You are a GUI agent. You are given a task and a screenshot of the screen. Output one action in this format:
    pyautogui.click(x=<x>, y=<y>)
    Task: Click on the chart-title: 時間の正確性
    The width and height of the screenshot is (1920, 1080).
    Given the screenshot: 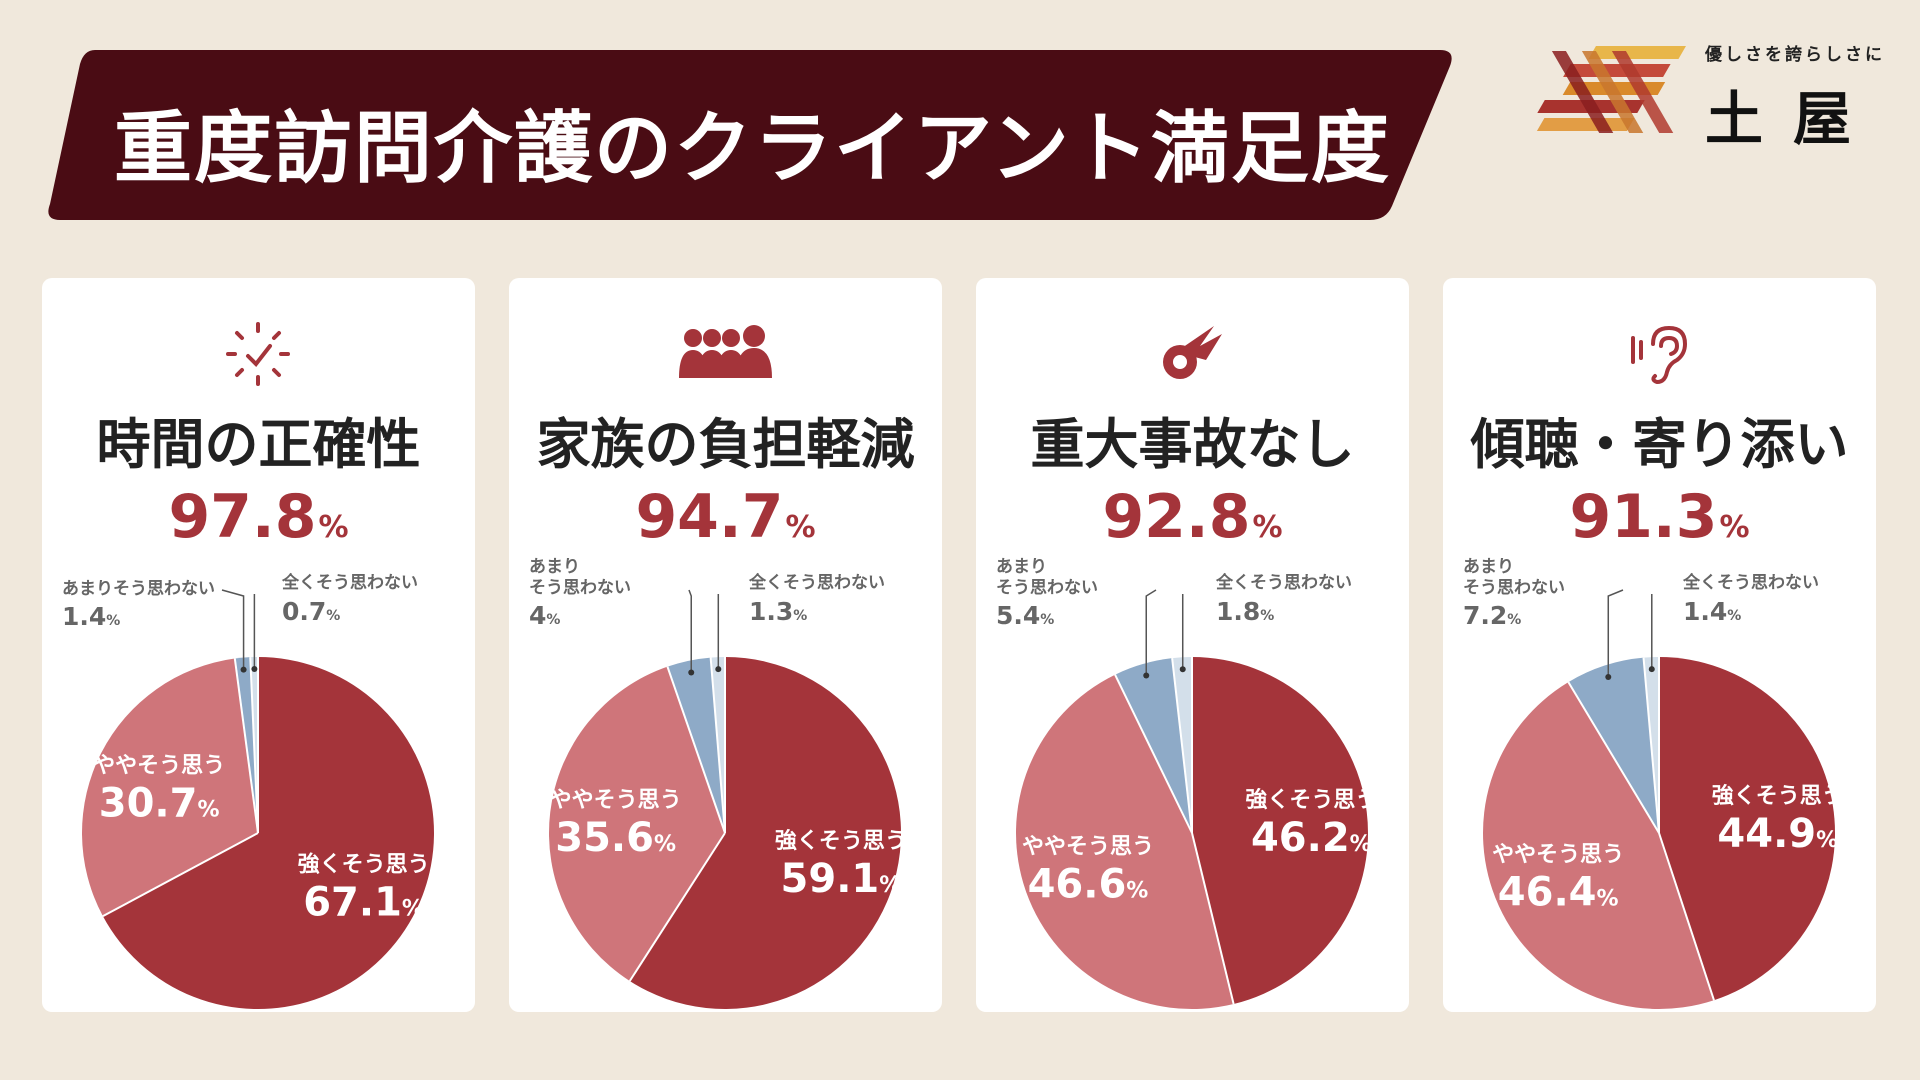 What is the action you would take?
    pyautogui.click(x=258, y=444)
    